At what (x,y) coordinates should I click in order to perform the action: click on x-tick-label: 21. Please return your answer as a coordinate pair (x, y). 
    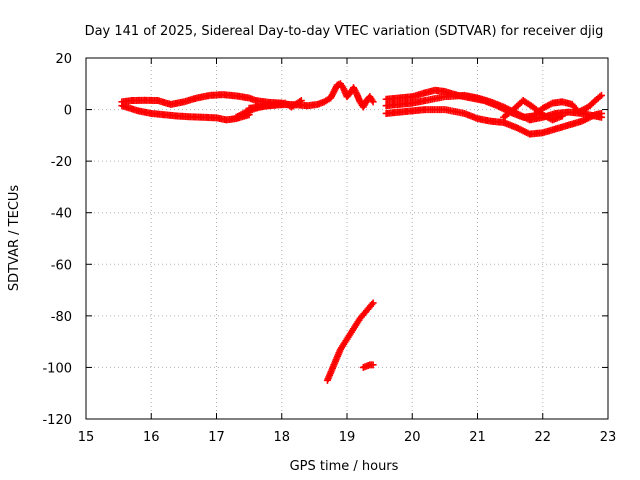
    Looking at the image, I should click on (477, 437).